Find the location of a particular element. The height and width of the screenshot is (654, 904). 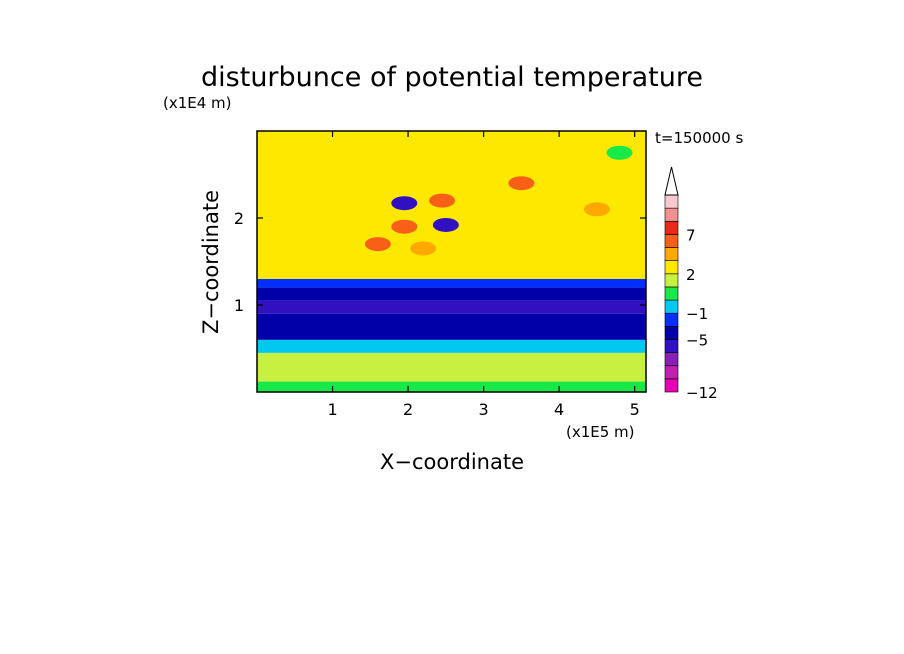

y-tick-label: 1 is located at coordinates (239, 305).